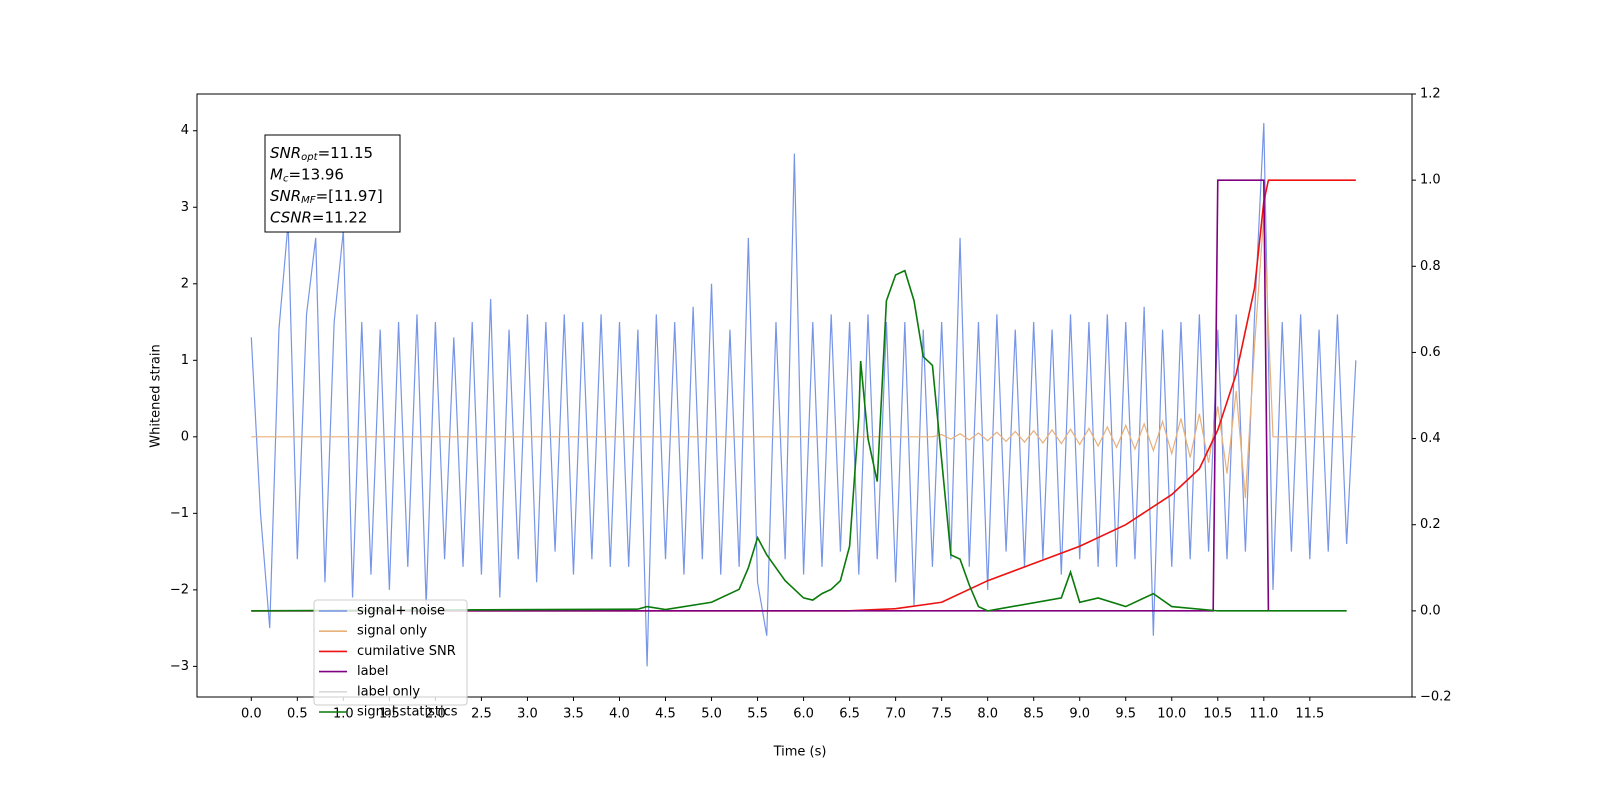 The height and width of the screenshot is (804, 1600). I want to click on x-tick-label: 7.5, so click(941, 714).